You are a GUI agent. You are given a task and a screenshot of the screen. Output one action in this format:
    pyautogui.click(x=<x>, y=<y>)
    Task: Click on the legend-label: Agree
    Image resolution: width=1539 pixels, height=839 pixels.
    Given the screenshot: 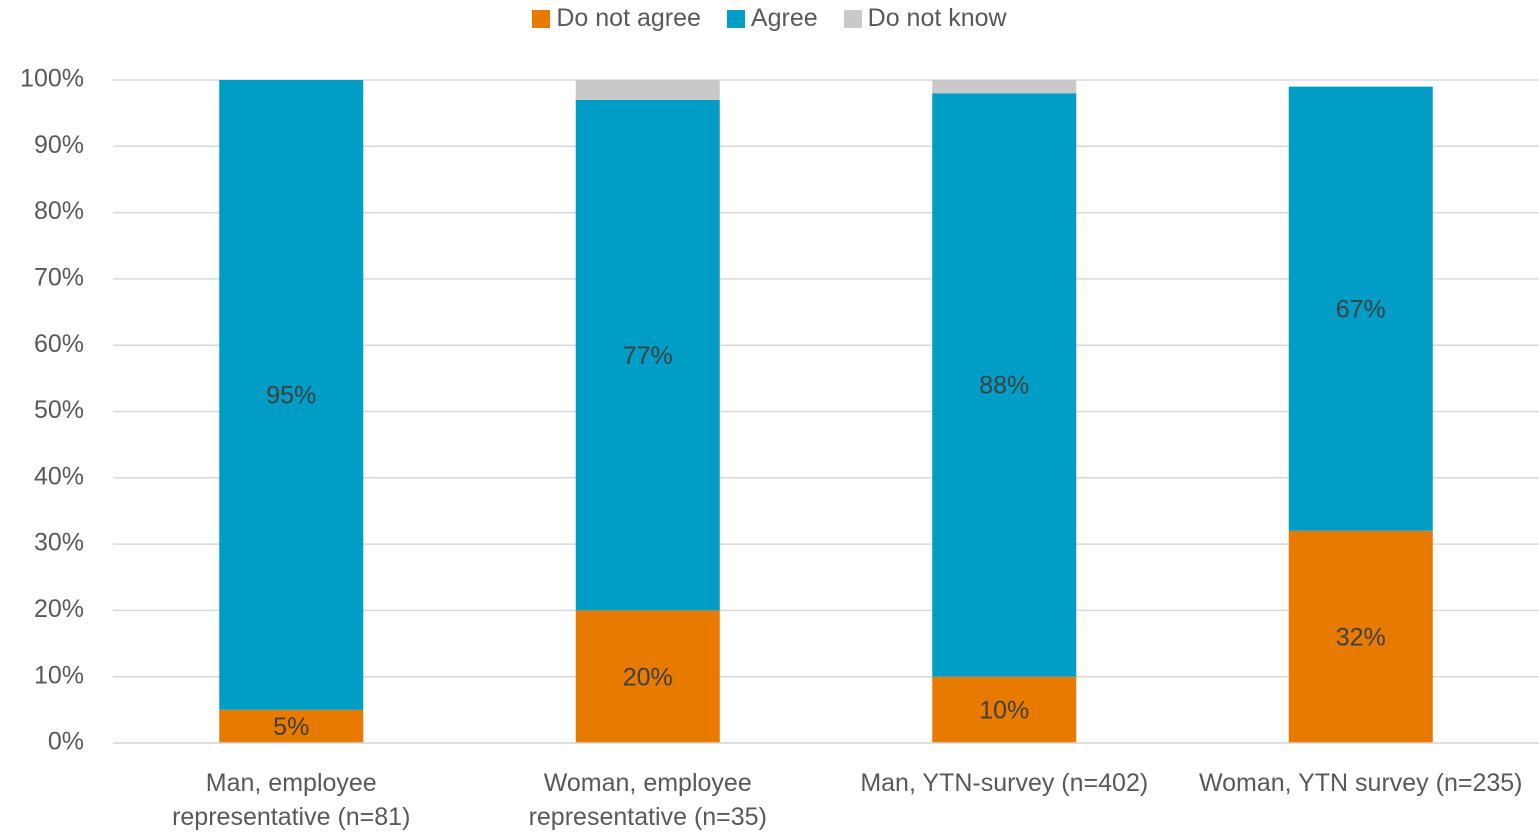 What is the action you would take?
    pyautogui.click(x=784, y=18)
    